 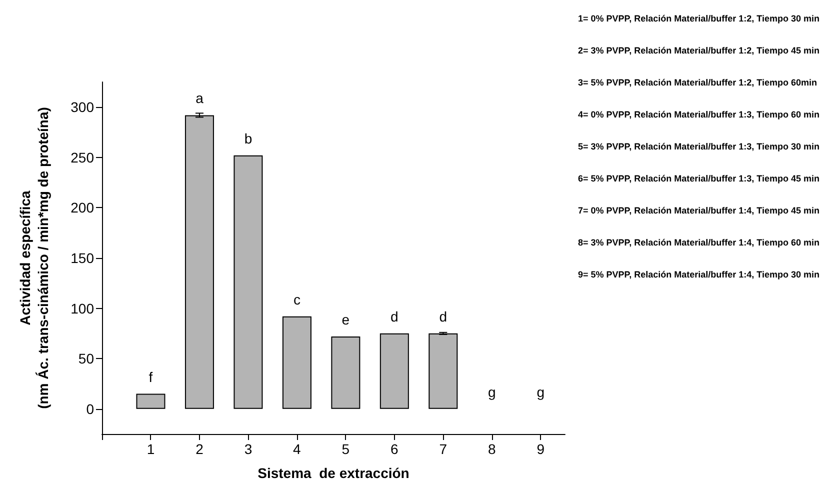 I want to click on y-tick-label: 300, so click(x=82, y=107).